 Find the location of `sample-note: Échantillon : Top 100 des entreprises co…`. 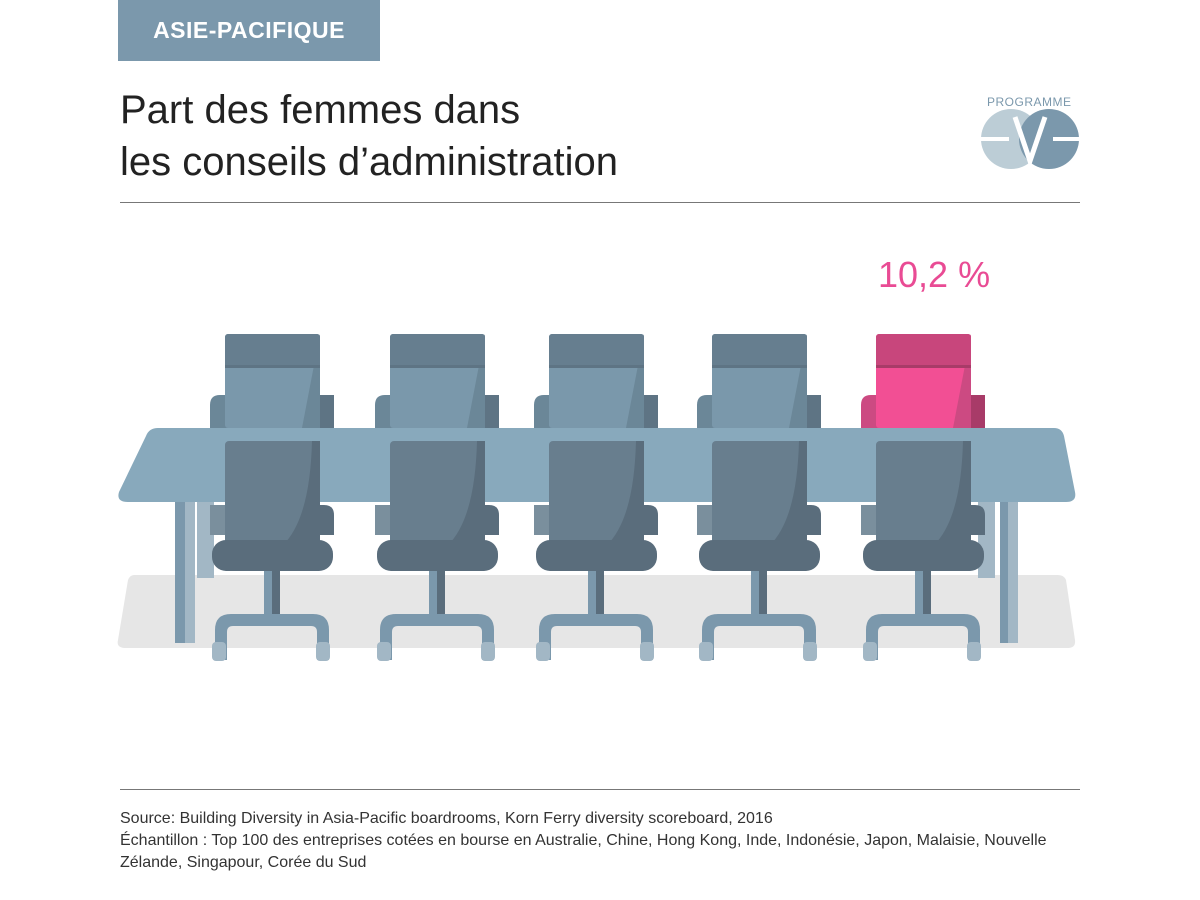

sample-note: Échantillon : Top 100 des entreprises co… is located at coordinates (583, 851).